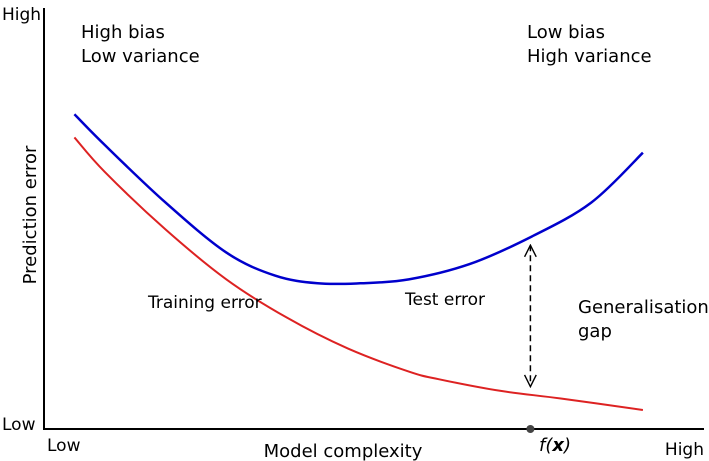 Image resolution: width=709 pixels, height=461 pixels. Describe the element at coordinates (589, 44) in the screenshot. I see `annotation-low-bias: Low bias High variance` at that location.